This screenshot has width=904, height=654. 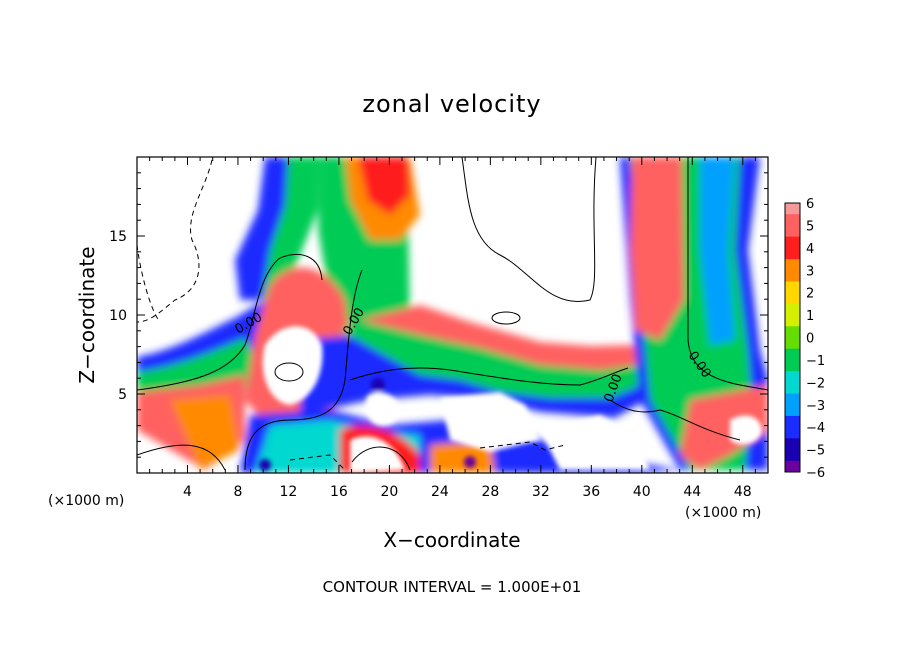 What do you see at coordinates (810, 294) in the screenshot?
I see `colorbar-label: 2` at bounding box center [810, 294].